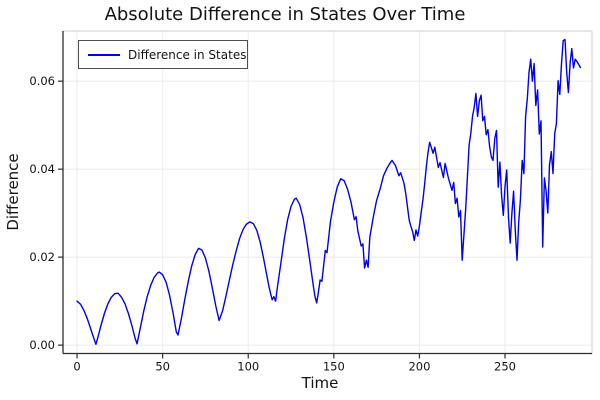 The width and height of the screenshot is (600, 400). Describe the element at coordinates (13, 192) in the screenshot. I see `y-axis-label: Difference` at that location.